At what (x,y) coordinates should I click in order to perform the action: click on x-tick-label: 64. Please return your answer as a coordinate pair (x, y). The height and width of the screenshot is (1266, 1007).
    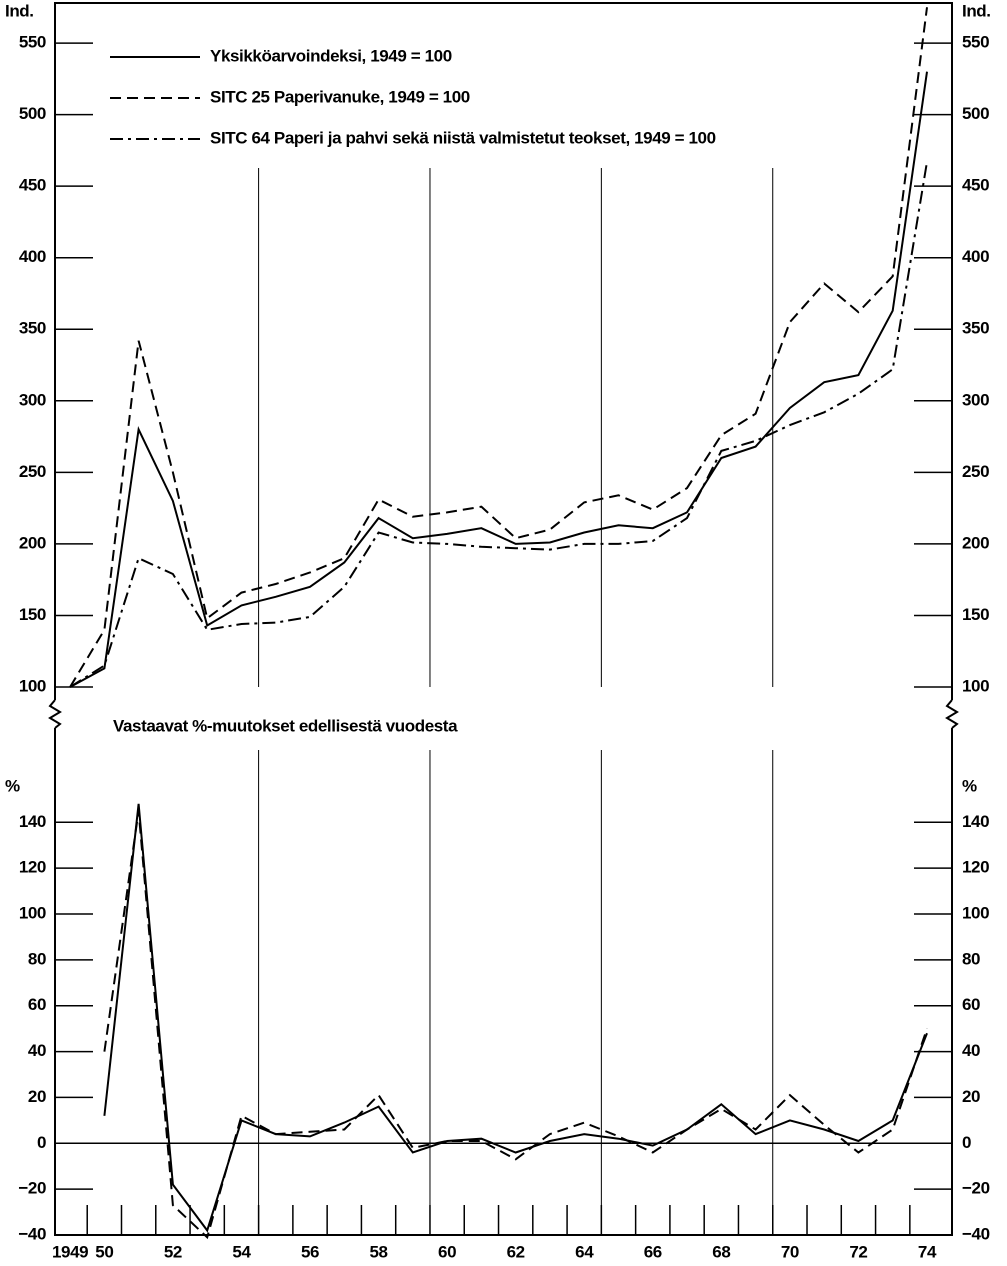
    Looking at the image, I should click on (584, 1251).